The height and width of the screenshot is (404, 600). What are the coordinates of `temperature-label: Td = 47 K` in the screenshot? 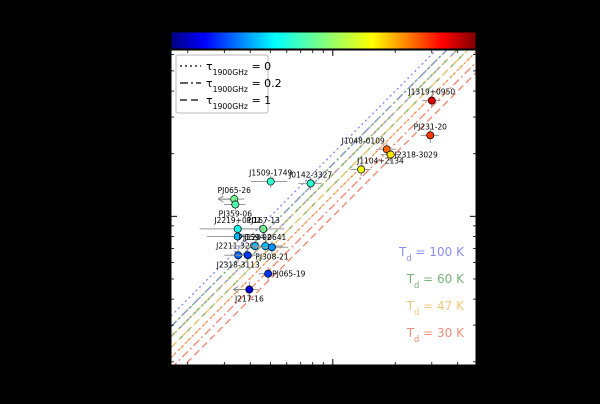 It's located at (435, 308).